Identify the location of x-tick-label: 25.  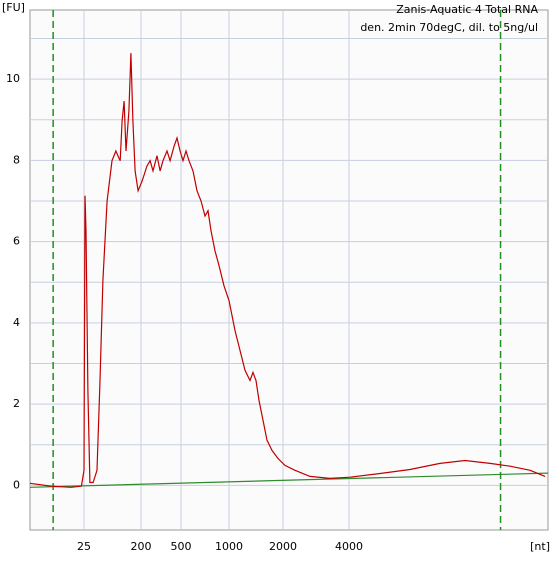
(84, 546).